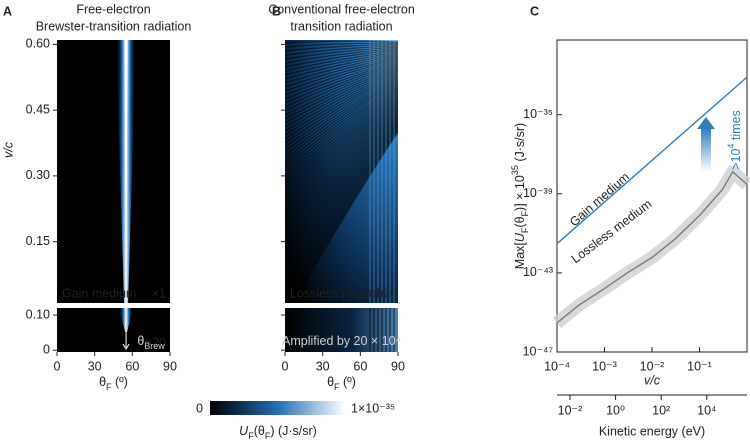  I want to click on label-part: (J·s/sr), so click(520, 144).